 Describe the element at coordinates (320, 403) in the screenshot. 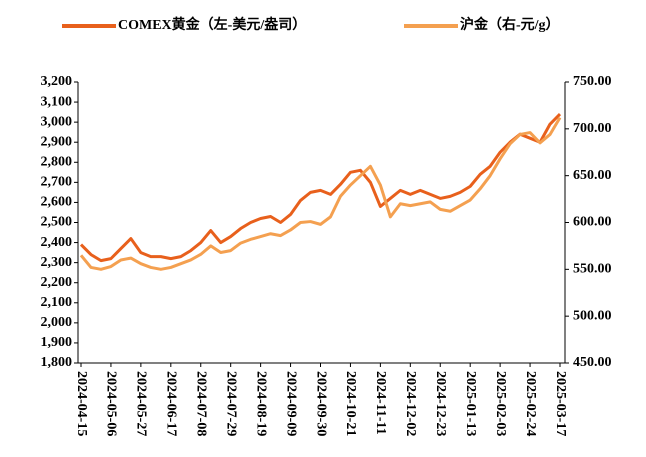

I see `x-tick-label: 2024-09-30` at that location.